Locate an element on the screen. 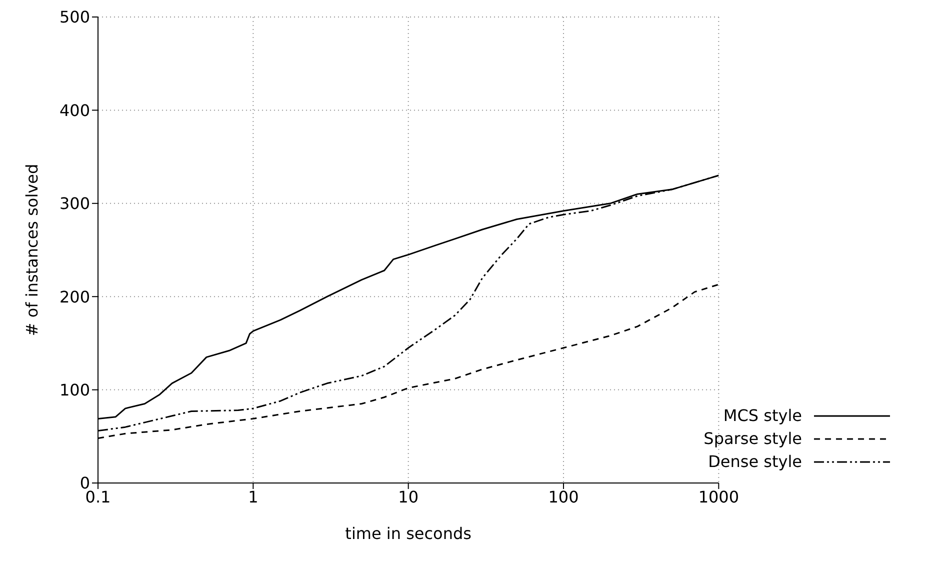  y-tick-label: 200 is located at coordinates (74, 296).